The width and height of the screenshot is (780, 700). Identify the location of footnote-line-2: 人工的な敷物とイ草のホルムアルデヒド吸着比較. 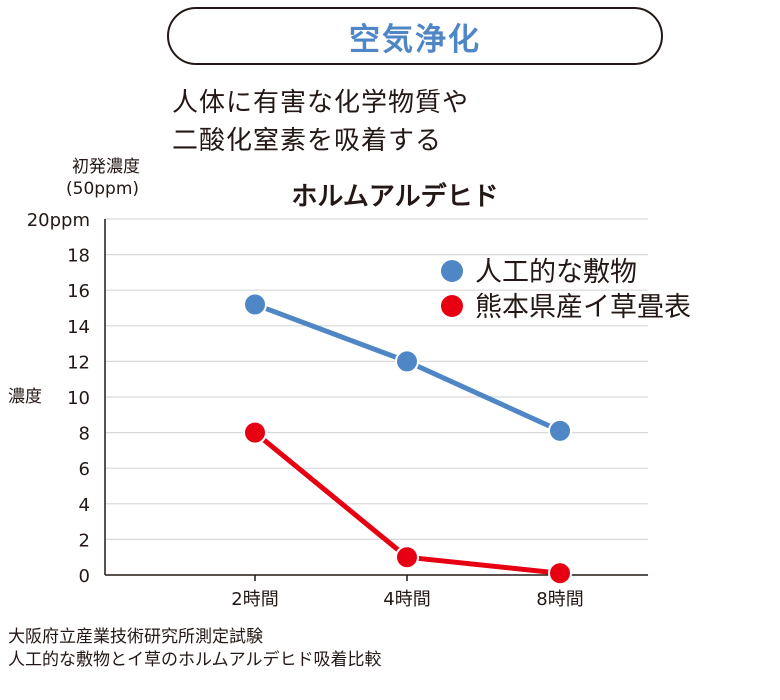
(195, 660).